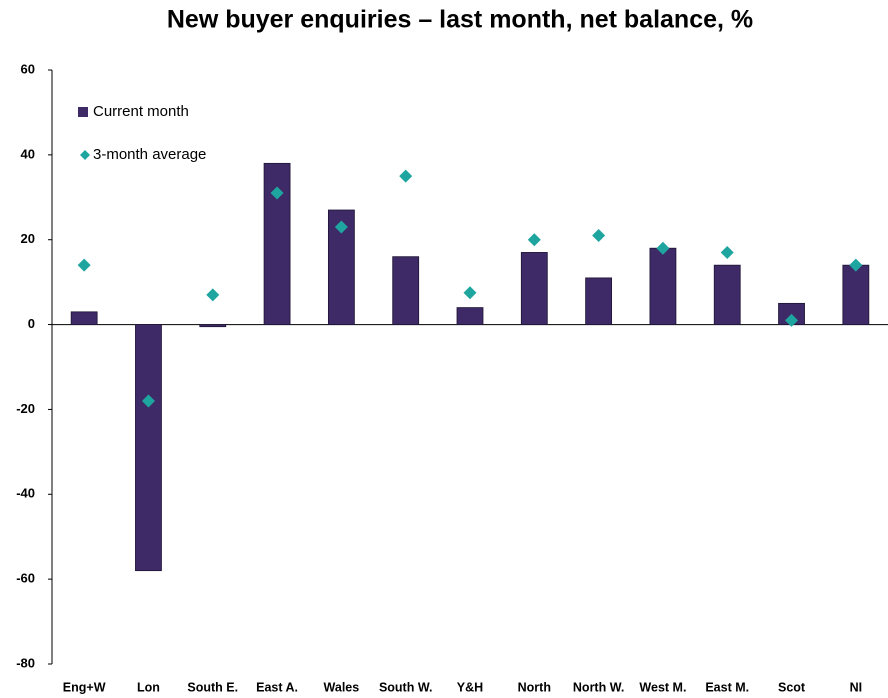  Describe the element at coordinates (470, 687) in the screenshot. I see `x-tick-label: Y&H` at that location.